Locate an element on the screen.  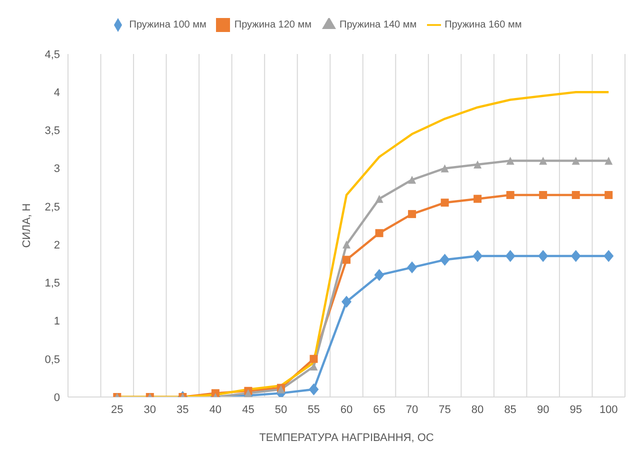
y-tick-label: 0,5 is located at coordinates (52, 360).